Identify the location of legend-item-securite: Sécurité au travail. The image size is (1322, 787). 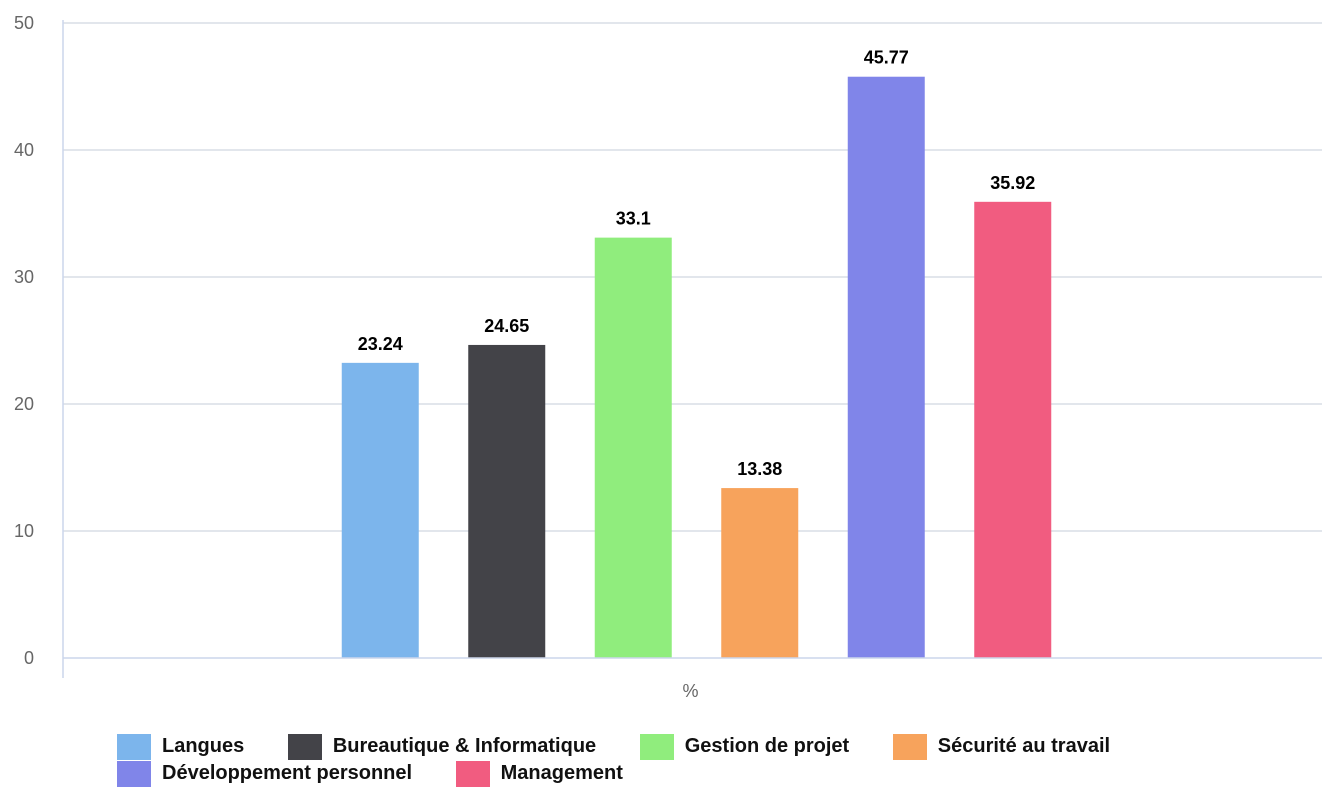
(1001, 746).